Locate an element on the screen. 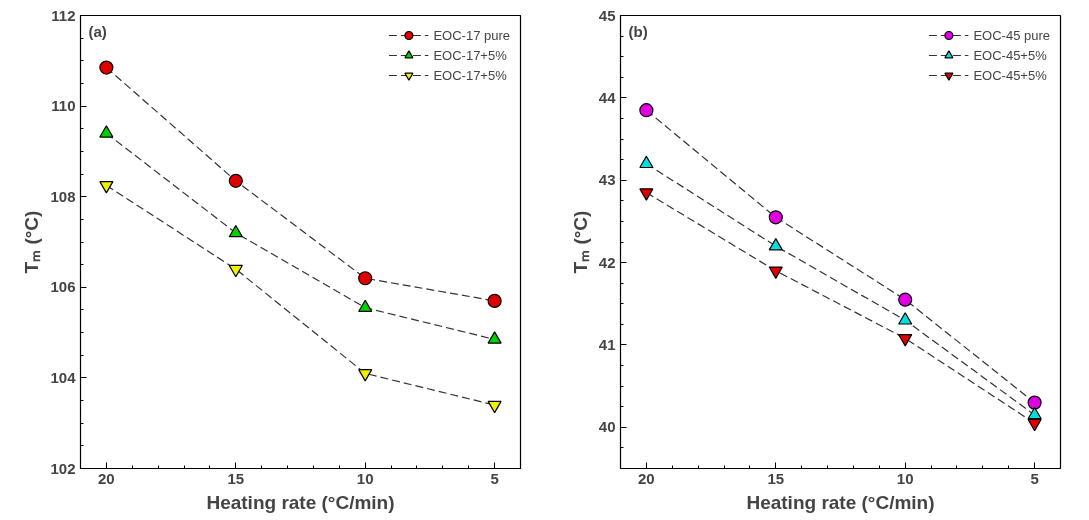  legend-label: EOC-17 pure is located at coordinates (471, 35).